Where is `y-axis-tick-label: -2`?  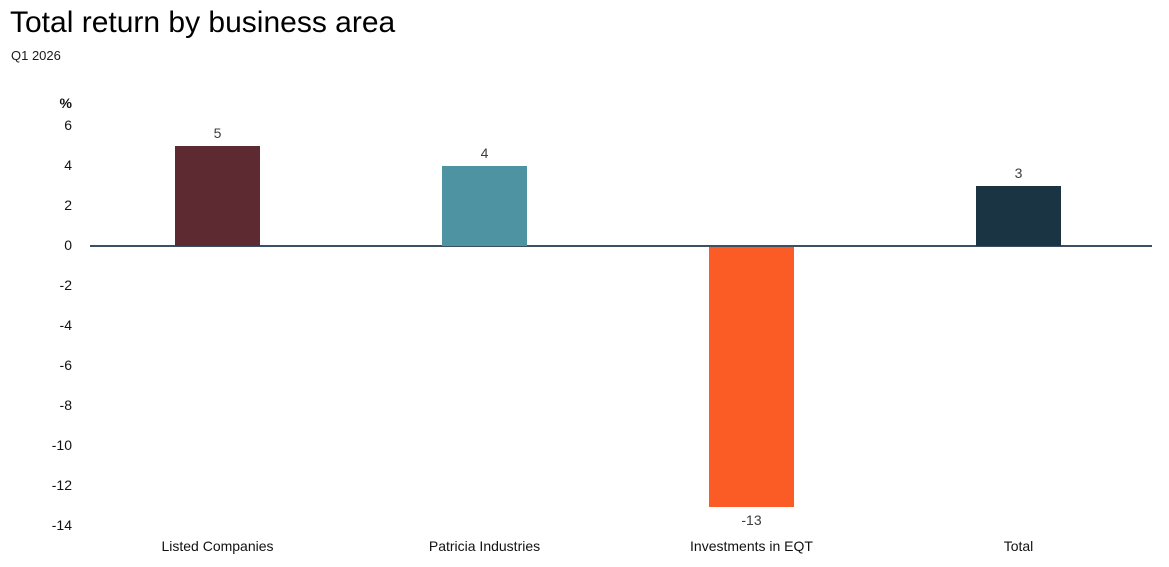 y-axis-tick-label: -2 is located at coordinates (65, 285).